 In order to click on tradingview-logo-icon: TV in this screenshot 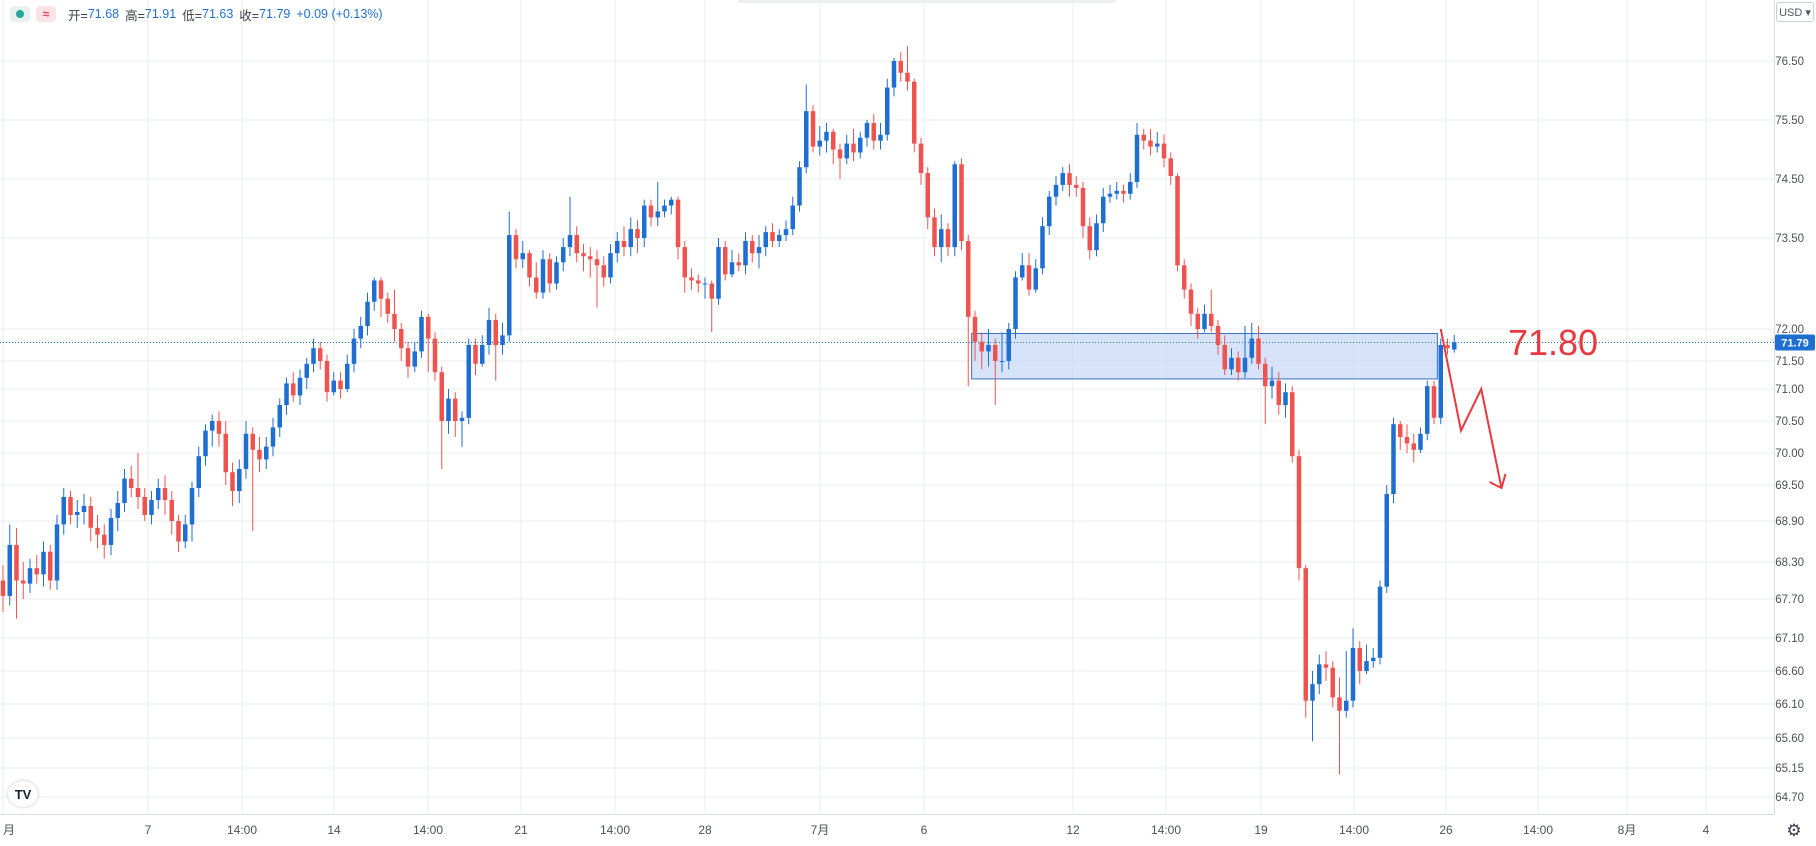, I will do `click(23, 794)`.